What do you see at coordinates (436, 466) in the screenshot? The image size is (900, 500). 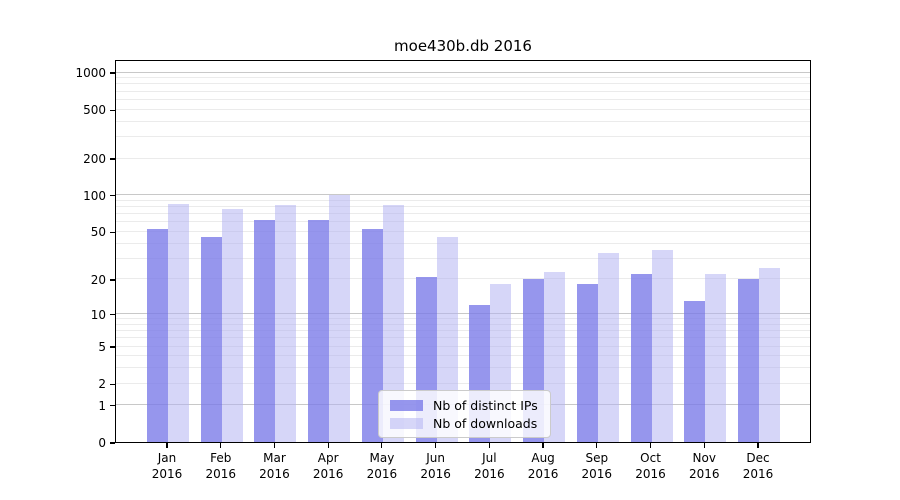 I see `x-tick-label-jun: Jun 2016` at bounding box center [436, 466].